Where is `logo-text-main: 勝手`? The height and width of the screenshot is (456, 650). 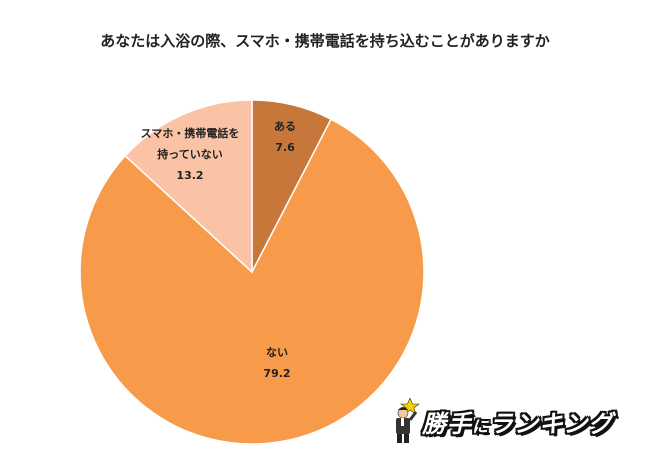 logo-text-main: 勝手 is located at coordinates (447, 424).